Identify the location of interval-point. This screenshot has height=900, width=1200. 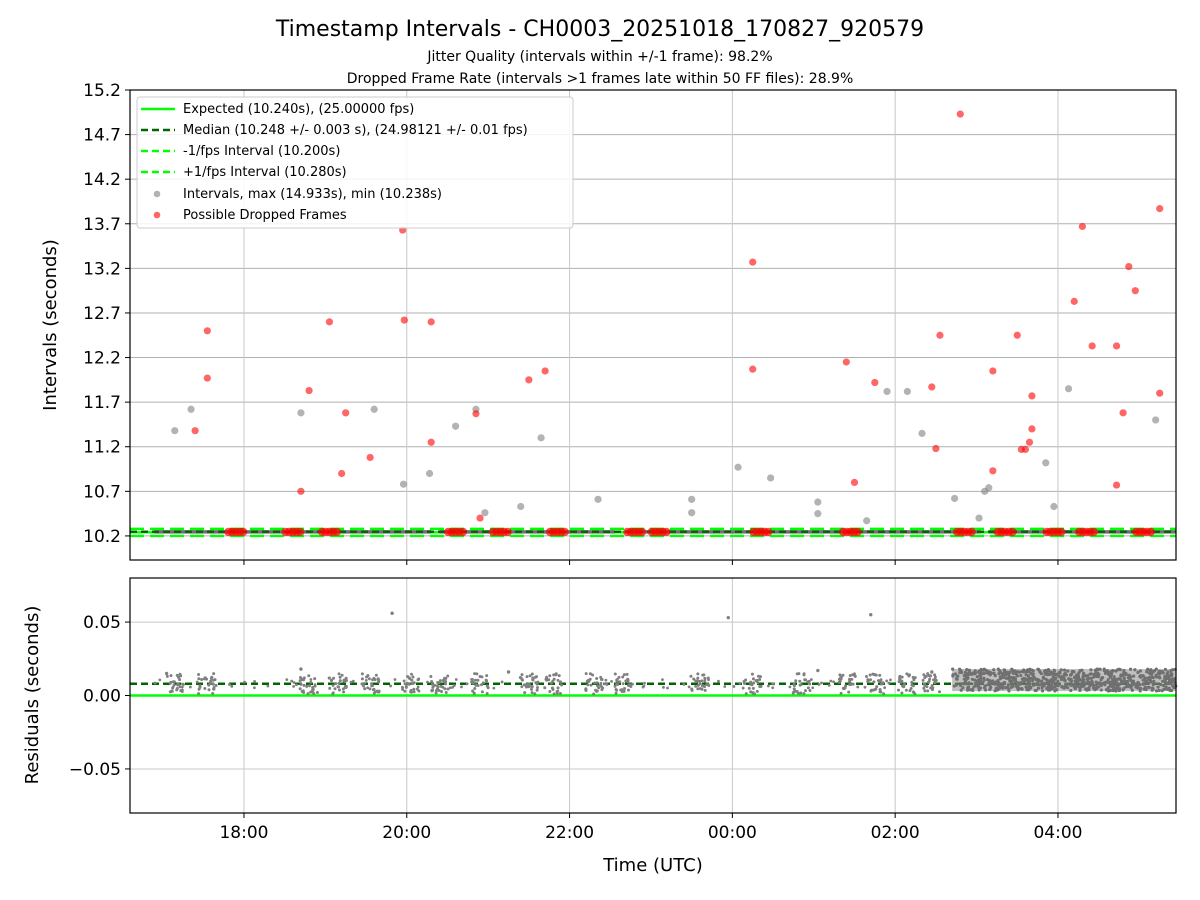
(692, 499).